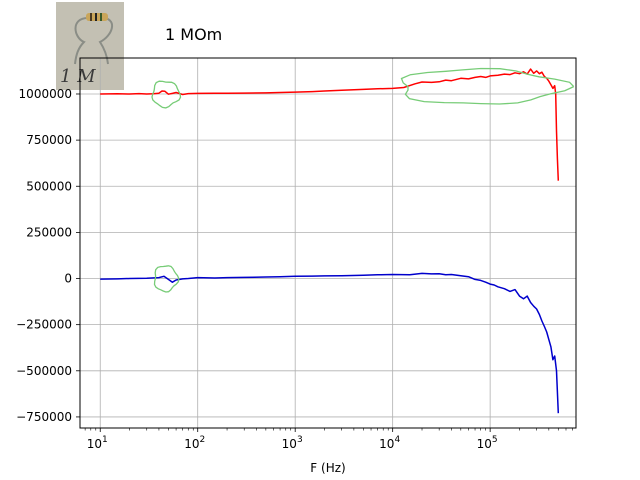 This screenshot has height=480, width=640. I want to click on inset-resistor-photo: 1 M, so click(90, 46).